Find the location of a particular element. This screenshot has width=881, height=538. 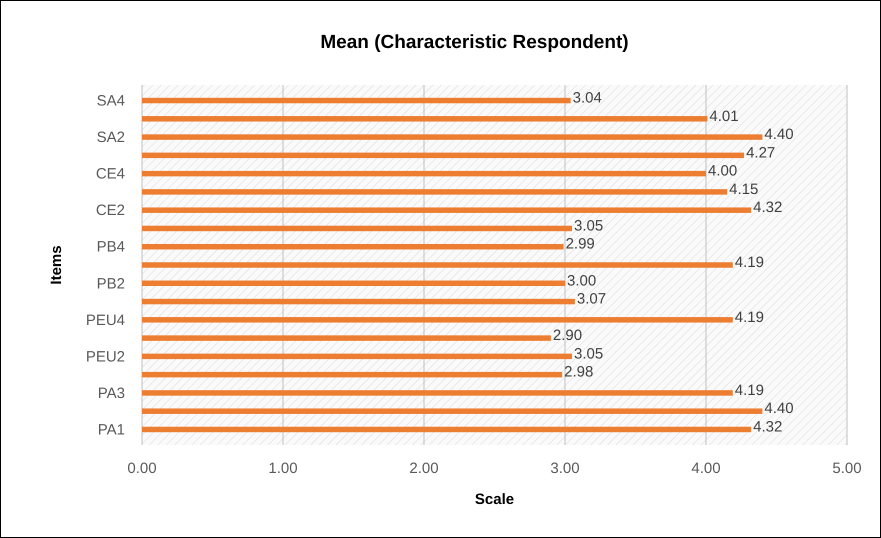

y-tick-label: CE4 is located at coordinates (110, 174).